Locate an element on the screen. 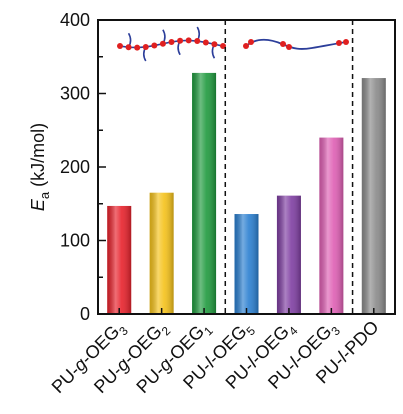 The height and width of the screenshot is (414, 403). graft-chain-icon is located at coordinates (171, 44).